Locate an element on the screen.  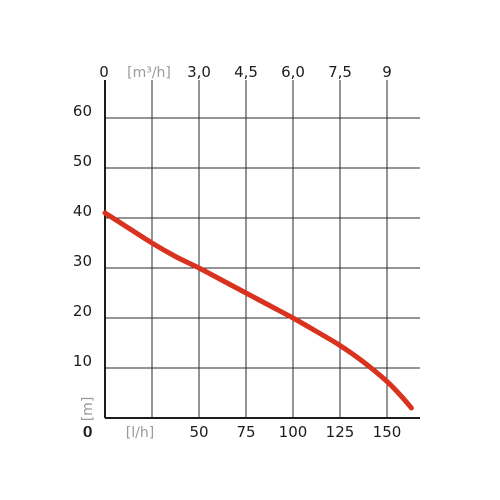
bottom-tick-labels: 0 50 75 100 125 150 is located at coordinates (242, 432).